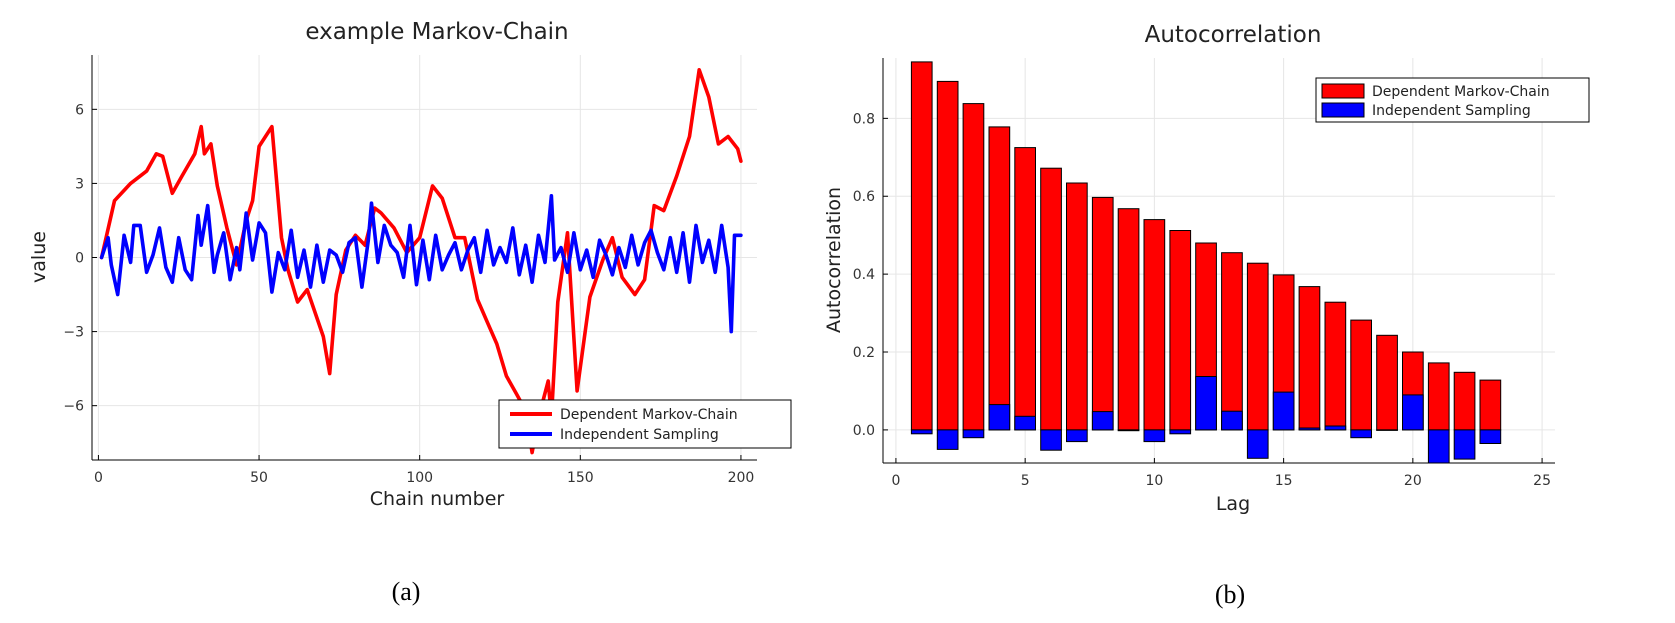 This screenshot has width=1675, height=623. I want to click on y-ticks: −6 −3 0 3 6, so click(80, 258).